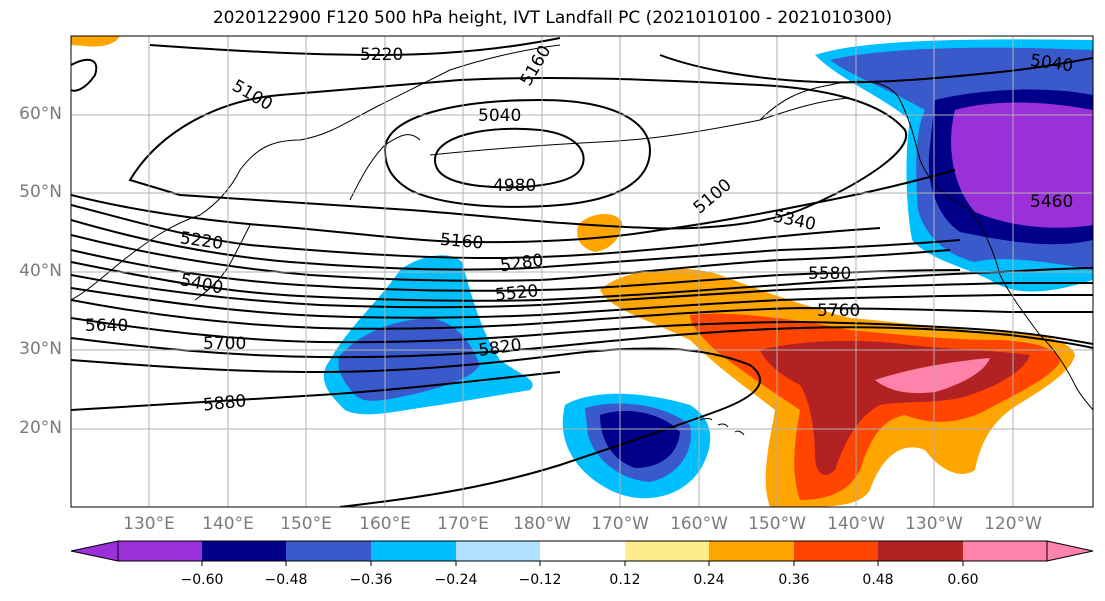 This screenshot has width=1105, height=601. I want to click on colorbar-tick-label: 0.36, so click(794, 580).